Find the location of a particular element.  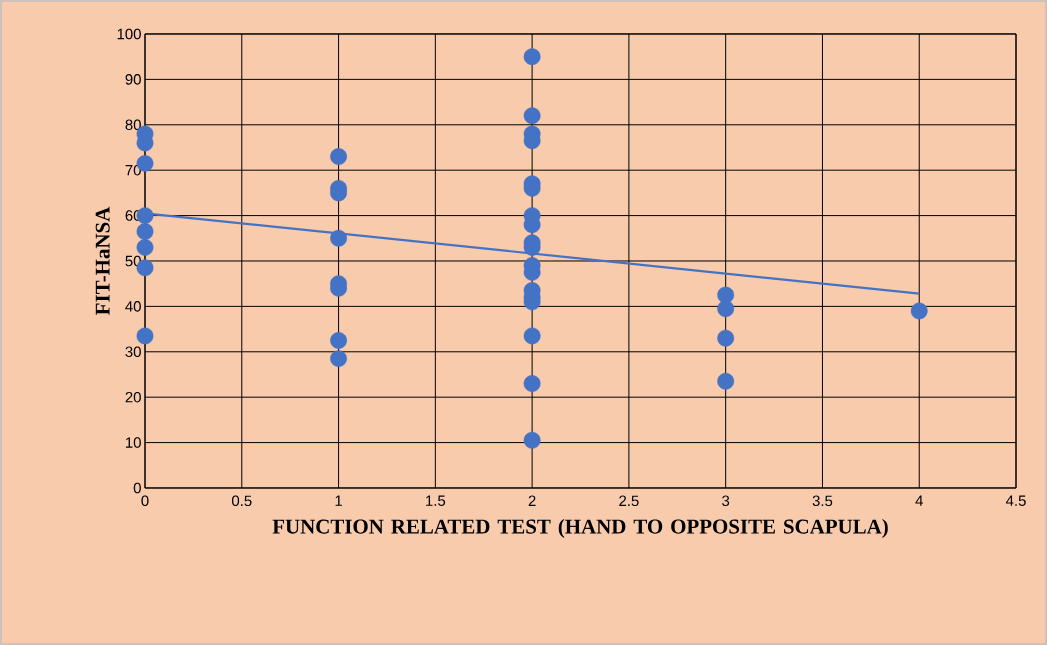

x-tick-label: 1 is located at coordinates (338, 500).